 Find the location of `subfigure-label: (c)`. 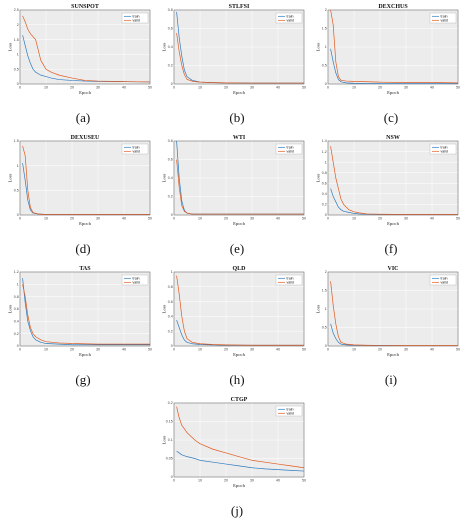

subfigure-label: (c) is located at coordinates (391, 117).